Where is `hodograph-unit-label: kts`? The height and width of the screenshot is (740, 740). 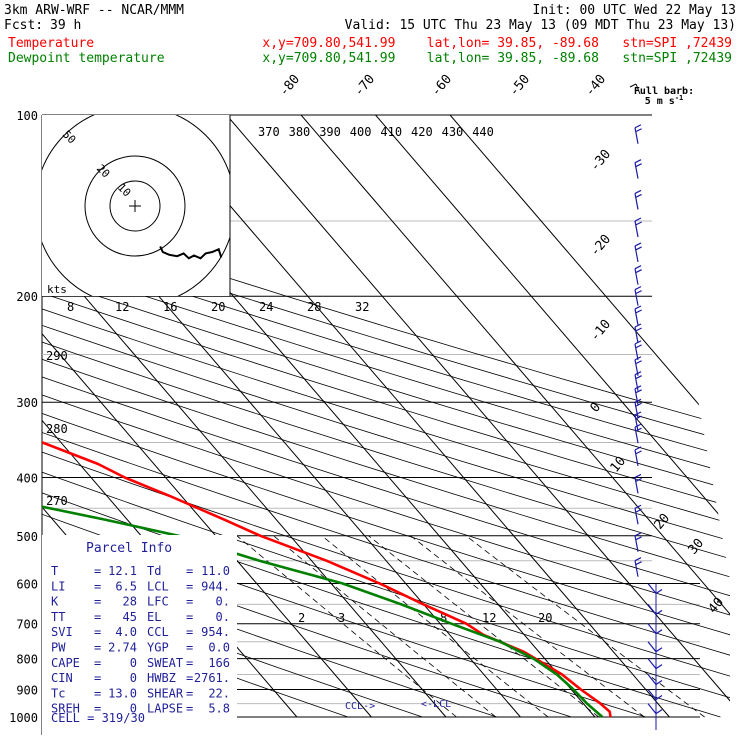
hodograph-unit-label: kts is located at coordinates (57, 289).